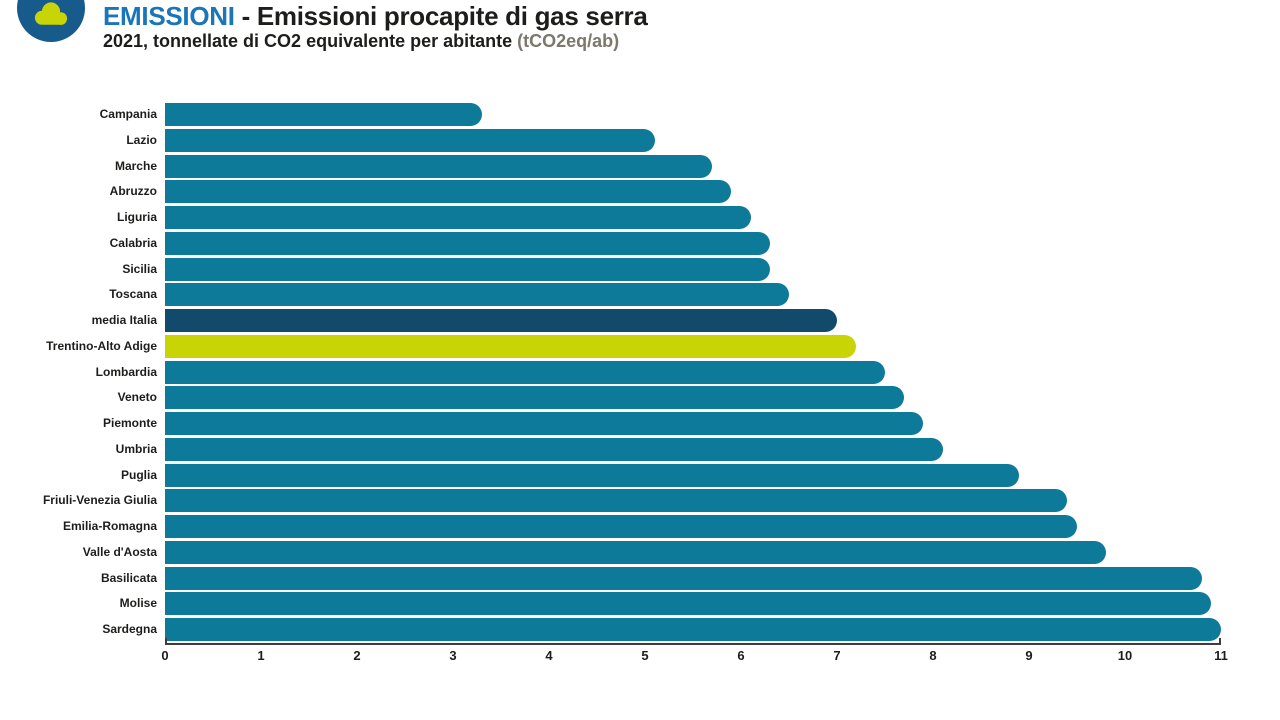 This screenshot has width=1280, height=720. Describe the element at coordinates (616, 501) in the screenshot. I see `bar-friuli-venezia-giulia` at that location.